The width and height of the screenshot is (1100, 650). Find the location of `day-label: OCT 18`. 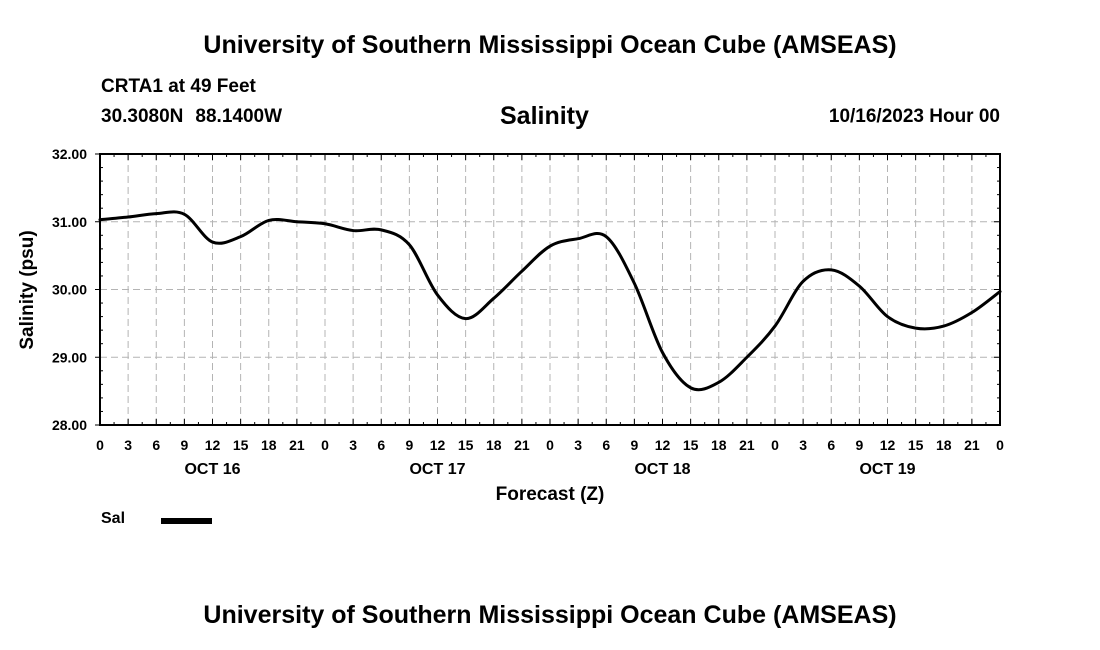

day-label: OCT 18 is located at coordinates (662, 469).